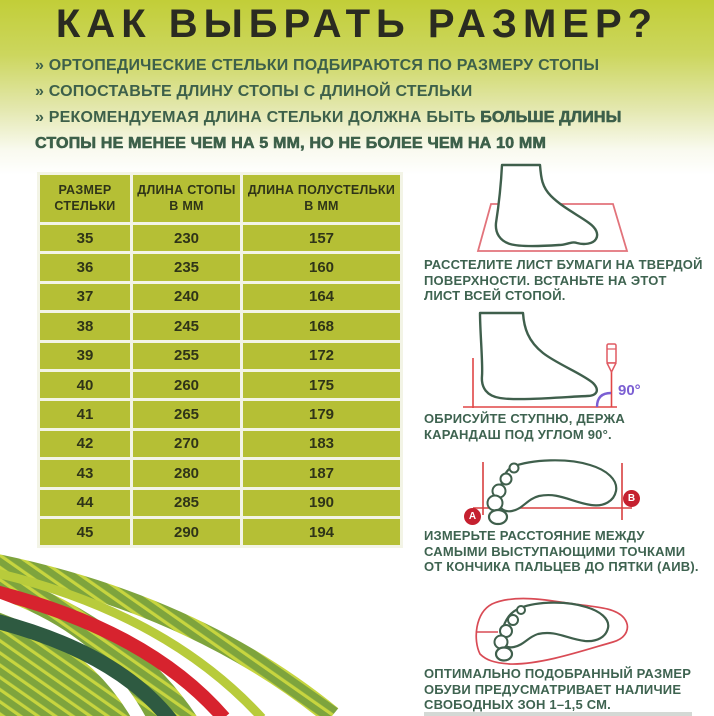 This screenshot has width=714, height=716. I want to click on bullet-text: СОПОСТАВЬТЕ ДЛИНУ СТОПЫ С ДЛИНОЙ СТЕЛЬКИ, so click(260, 91).